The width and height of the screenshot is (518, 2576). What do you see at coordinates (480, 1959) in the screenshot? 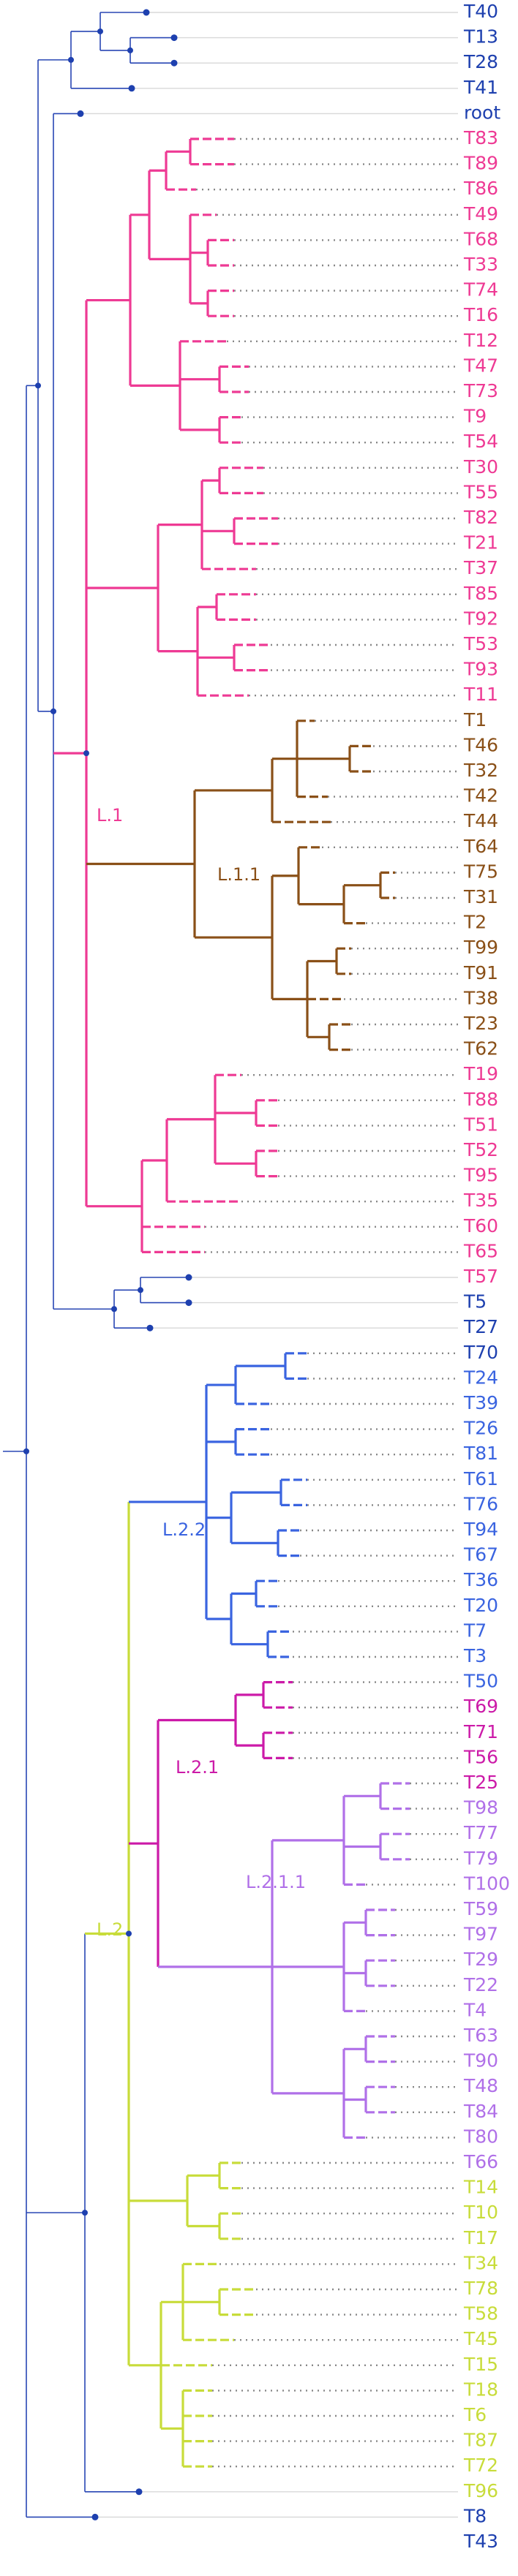
I see `tip-label-T29: T29` at bounding box center [480, 1959].